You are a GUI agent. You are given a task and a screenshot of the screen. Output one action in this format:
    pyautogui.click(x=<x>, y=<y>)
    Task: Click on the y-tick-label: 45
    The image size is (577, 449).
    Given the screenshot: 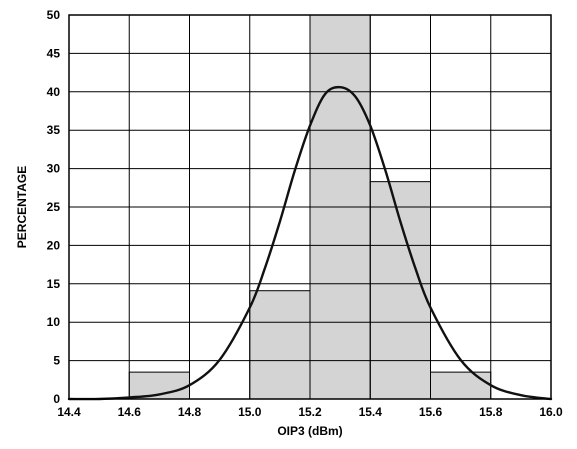 What is the action you would take?
    pyautogui.click(x=54, y=53)
    